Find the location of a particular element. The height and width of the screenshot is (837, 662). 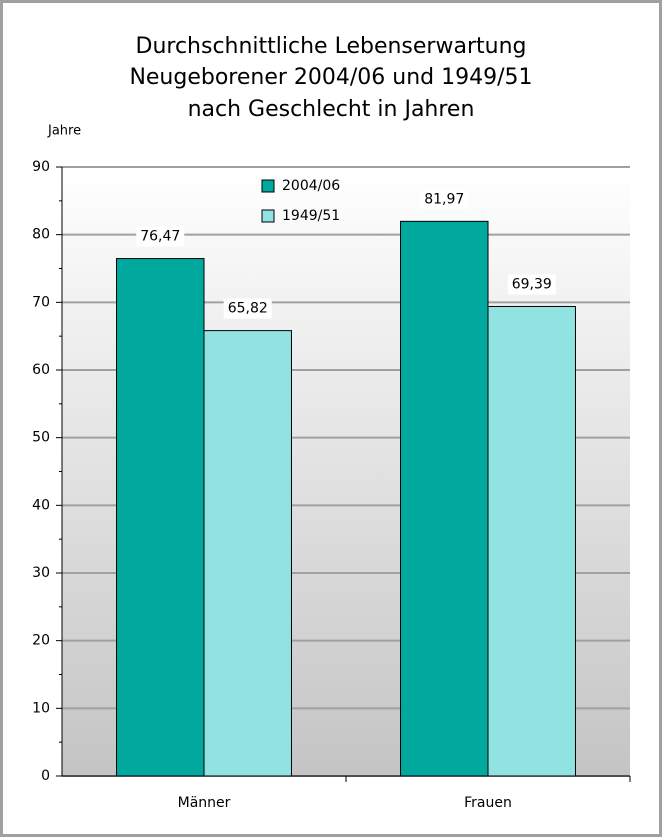

y-tick-label: 20 is located at coordinates (41, 641).